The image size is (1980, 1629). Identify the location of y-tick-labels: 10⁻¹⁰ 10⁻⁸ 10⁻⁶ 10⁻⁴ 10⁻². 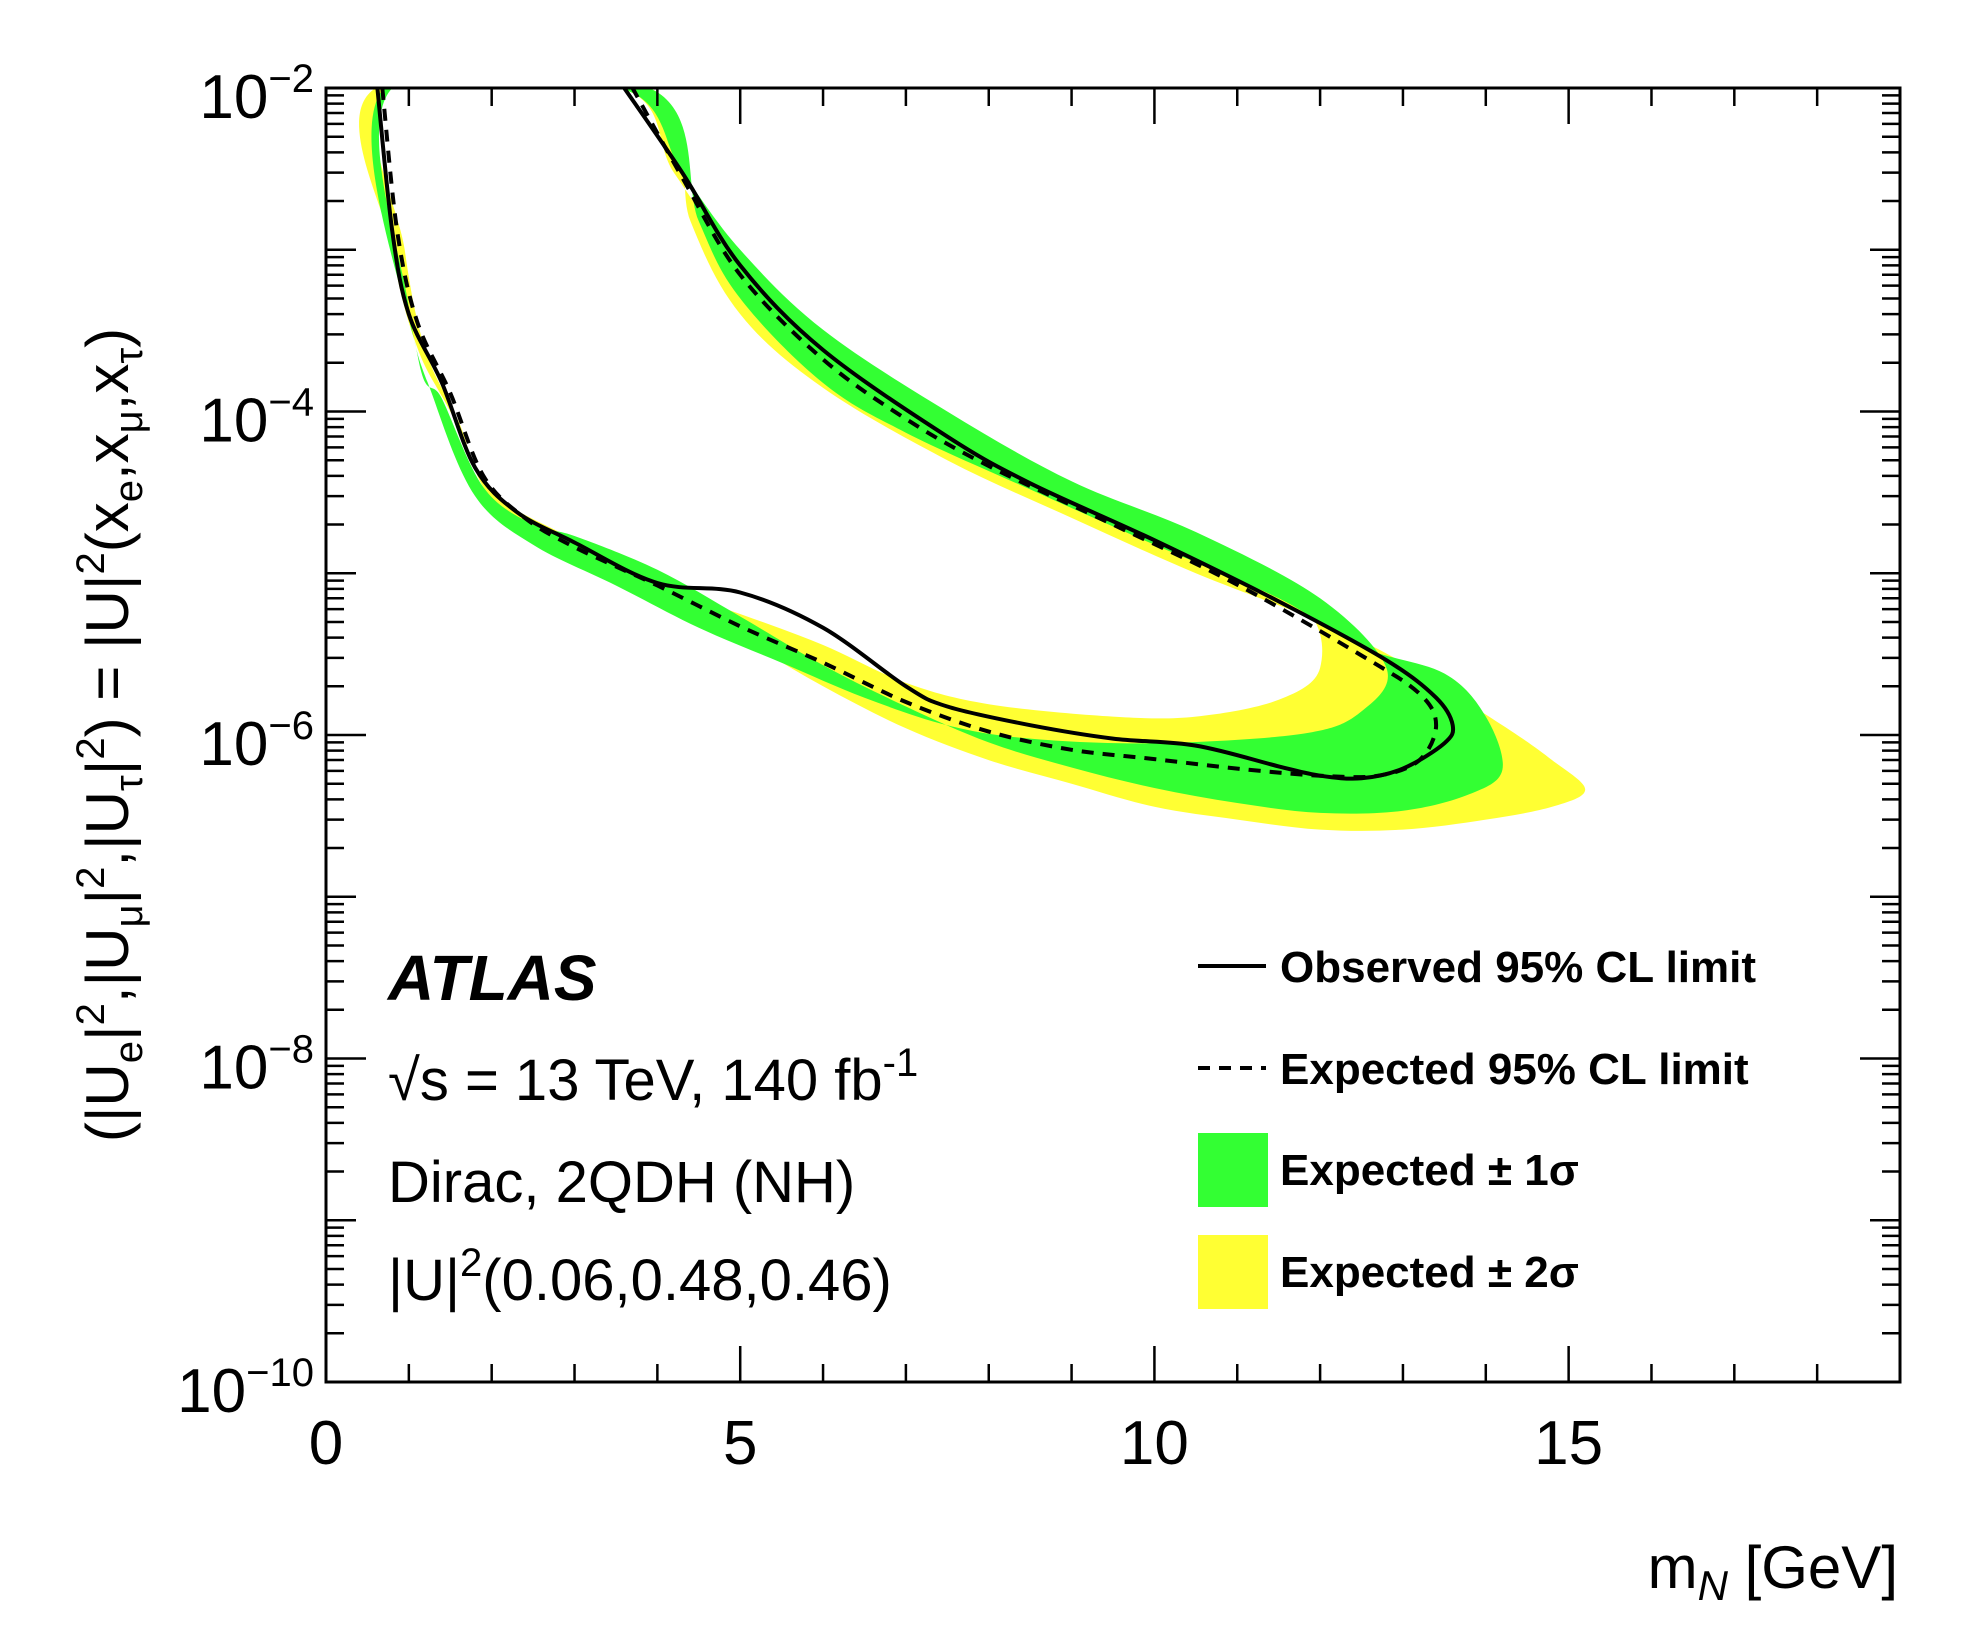
(245, 741).